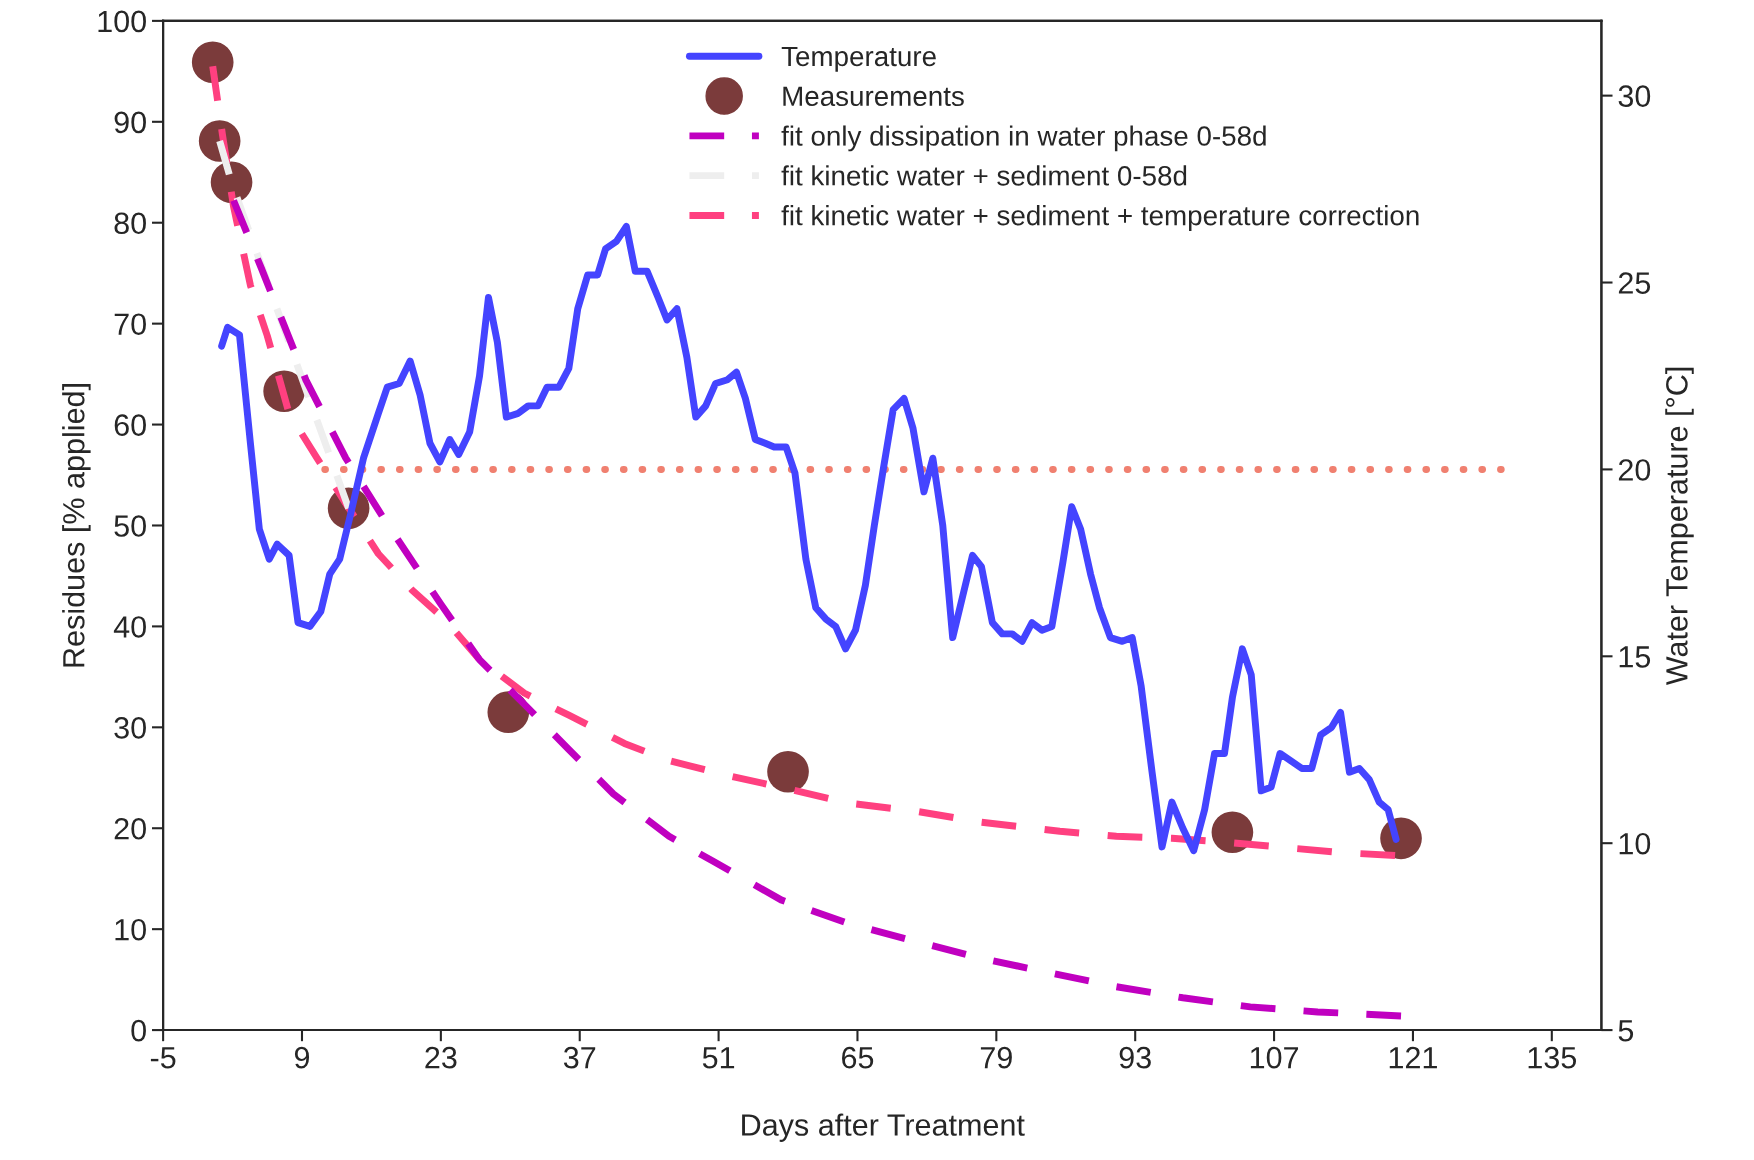 Image resolution: width=1754 pixels, height=1160 pixels. Describe the element at coordinates (302, 1057) in the screenshot. I see `x-tick-label: 9` at that location.